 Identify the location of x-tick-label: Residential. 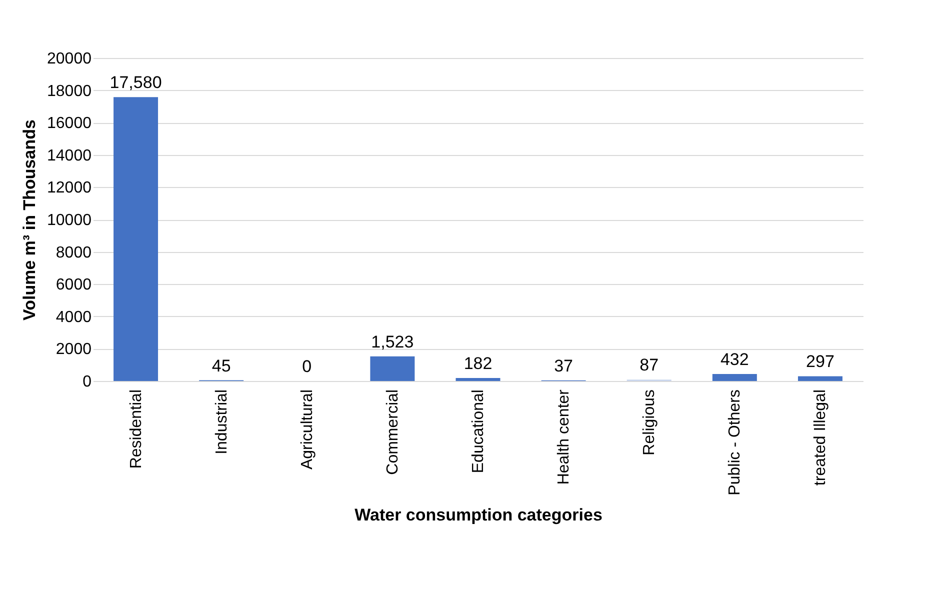
(136, 429).